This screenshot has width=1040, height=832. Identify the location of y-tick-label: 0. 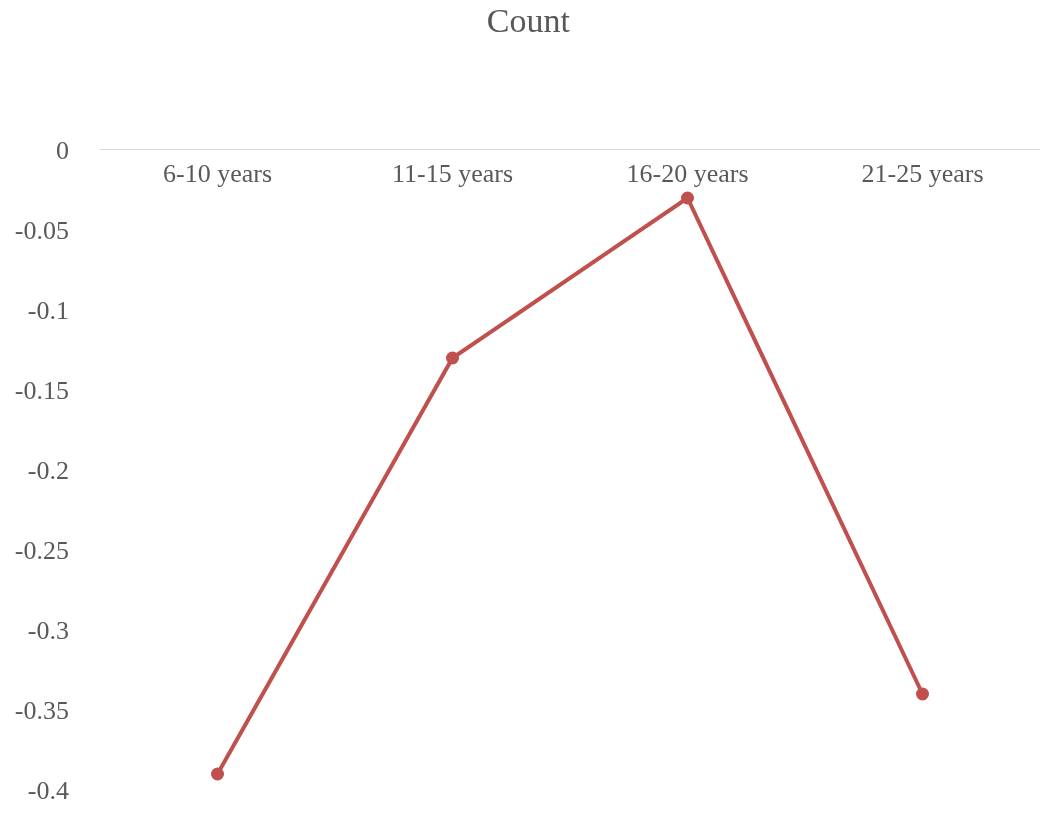
(62, 151).